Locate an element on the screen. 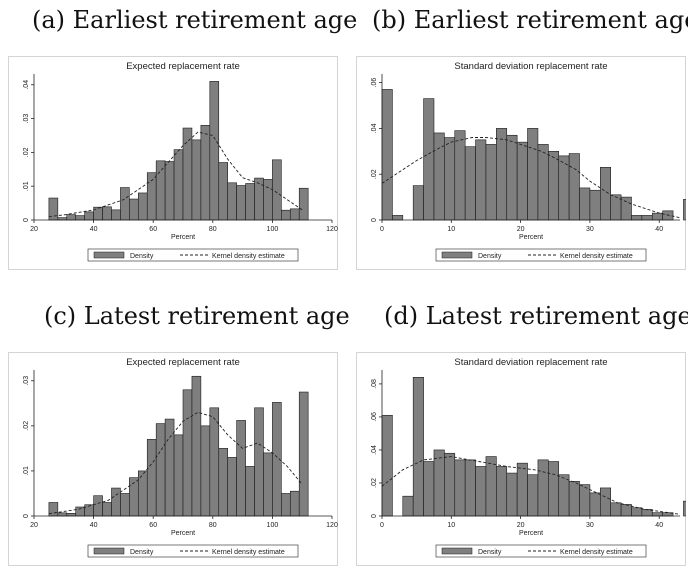  x-tick-label: 30 is located at coordinates (590, 525).